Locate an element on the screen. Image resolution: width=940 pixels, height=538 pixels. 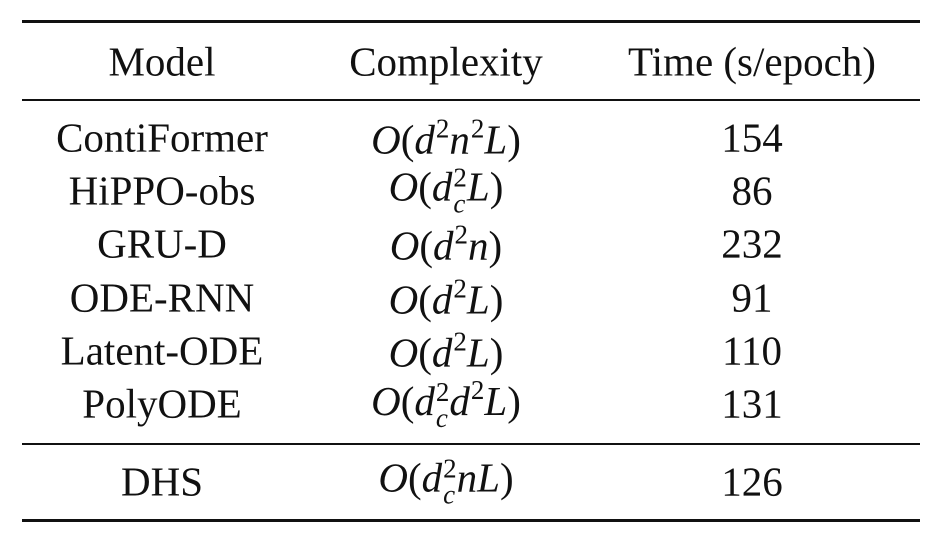
model-name: ODE-RNN is located at coordinates (162, 297).